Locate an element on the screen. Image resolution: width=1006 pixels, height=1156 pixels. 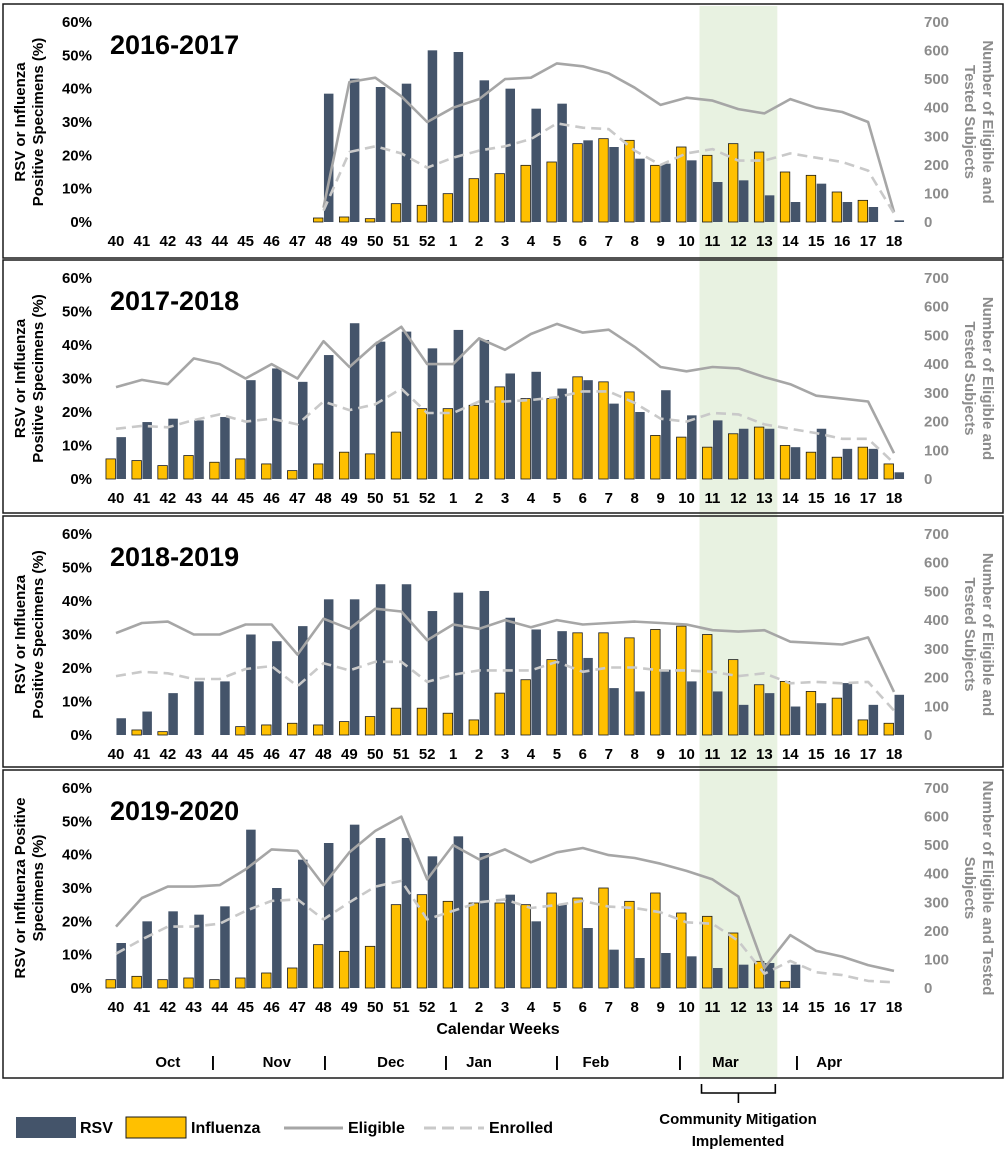
x-tick-label: 46 is located at coordinates (271, 1007).